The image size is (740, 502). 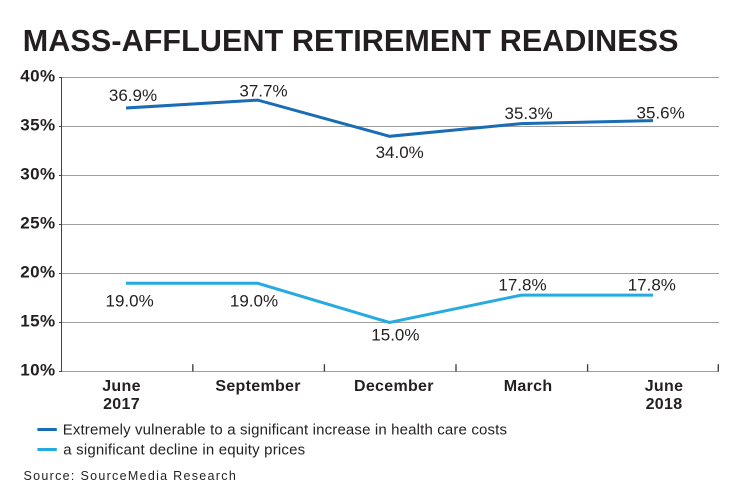 What do you see at coordinates (263, 91) in the screenshot?
I see `svg-text: 37.7%` at bounding box center [263, 91].